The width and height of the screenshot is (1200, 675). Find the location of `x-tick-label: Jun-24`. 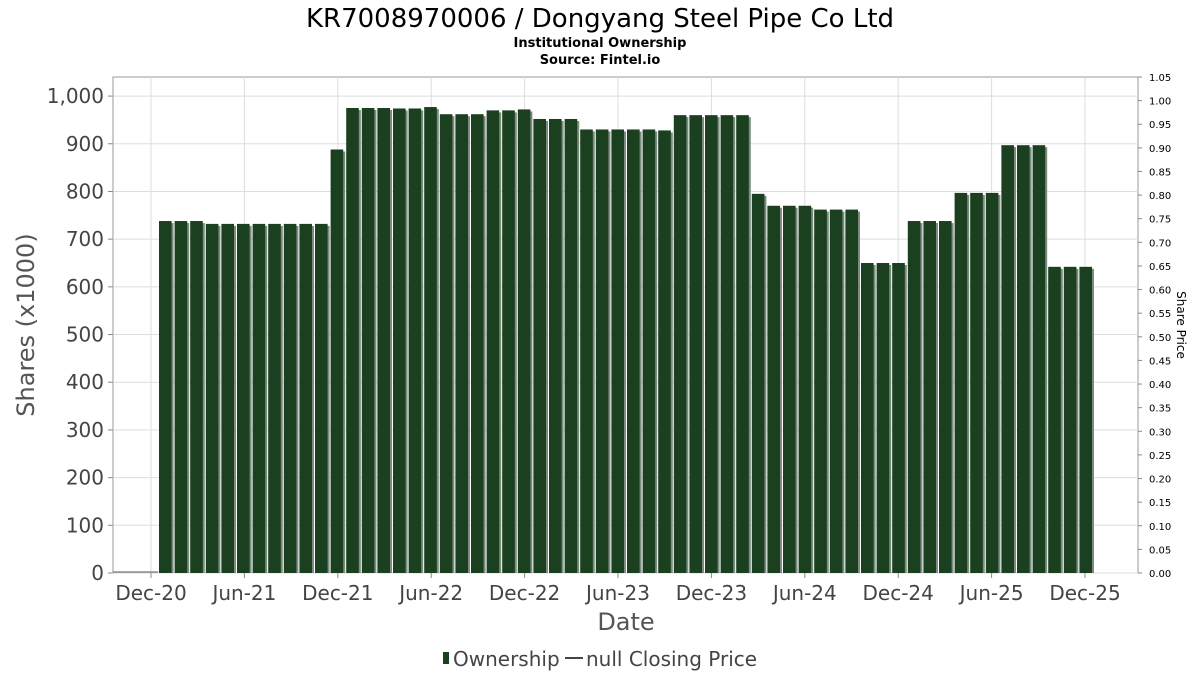

x-tick-label: Jun-24 is located at coordinates (804, 593).